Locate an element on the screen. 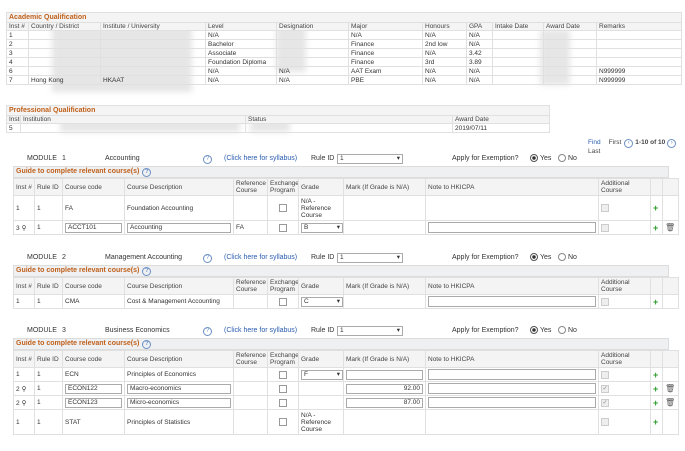 This screenshot has width=685, height=451. text: Principles of Statistics is located at coordinates (159, 422).